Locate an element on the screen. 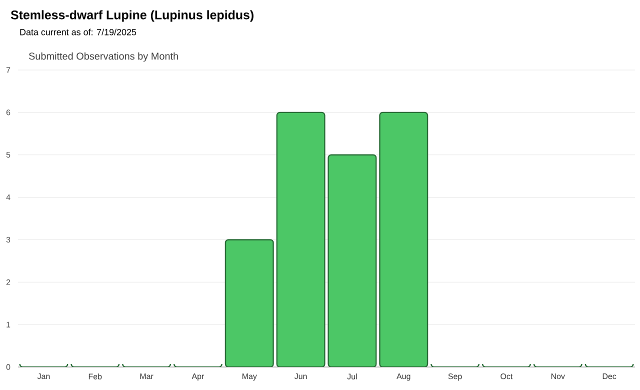 The width and height of the screenshot is (640, 390). text: Submitted Observations by Month is located at coordinates (103, 57).